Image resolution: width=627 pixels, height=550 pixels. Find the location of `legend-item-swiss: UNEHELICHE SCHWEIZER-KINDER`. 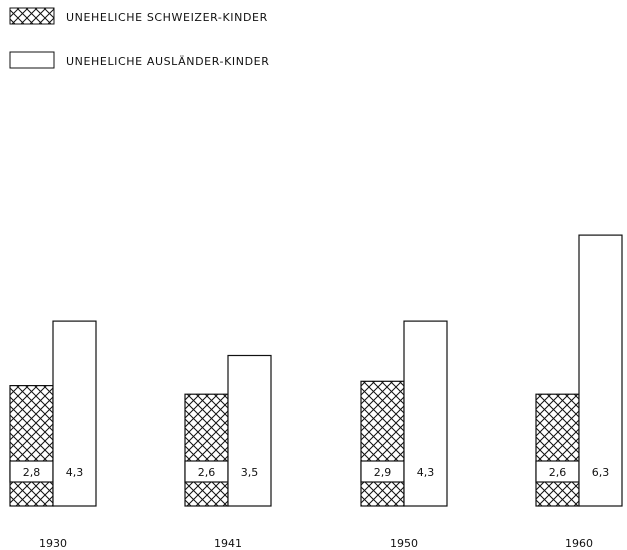

legend-item-swiss: UNEHELICHE SCHWEIZER-KINDER is located at coordinates (138, 16).